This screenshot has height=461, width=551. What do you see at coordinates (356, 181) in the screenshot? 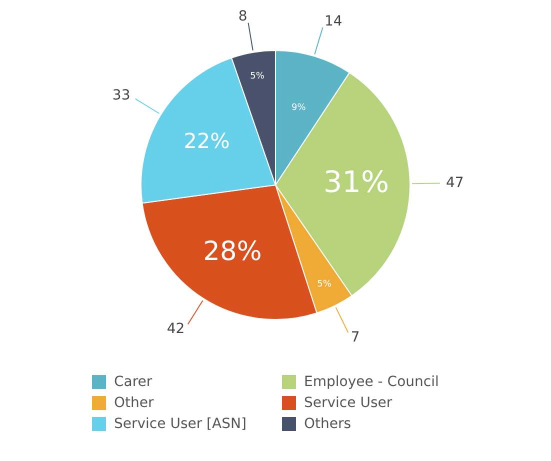
I see `text: 31%` at bounding box center [356, 181].